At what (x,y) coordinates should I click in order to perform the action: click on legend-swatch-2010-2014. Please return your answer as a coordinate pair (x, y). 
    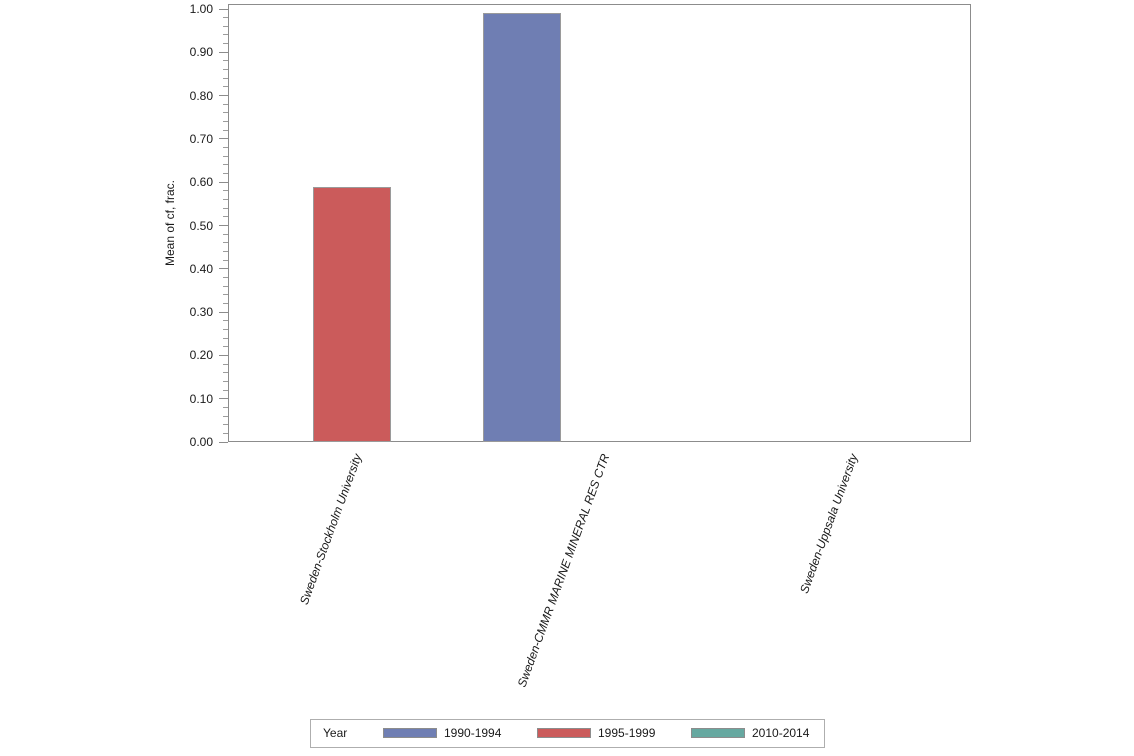
    Looking at the image, I should click on (718, 733).